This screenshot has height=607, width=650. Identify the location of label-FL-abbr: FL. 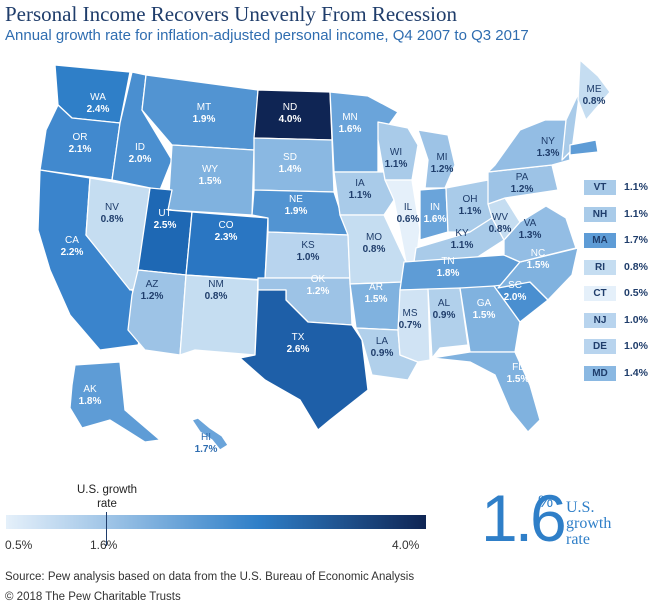
(518, 367).